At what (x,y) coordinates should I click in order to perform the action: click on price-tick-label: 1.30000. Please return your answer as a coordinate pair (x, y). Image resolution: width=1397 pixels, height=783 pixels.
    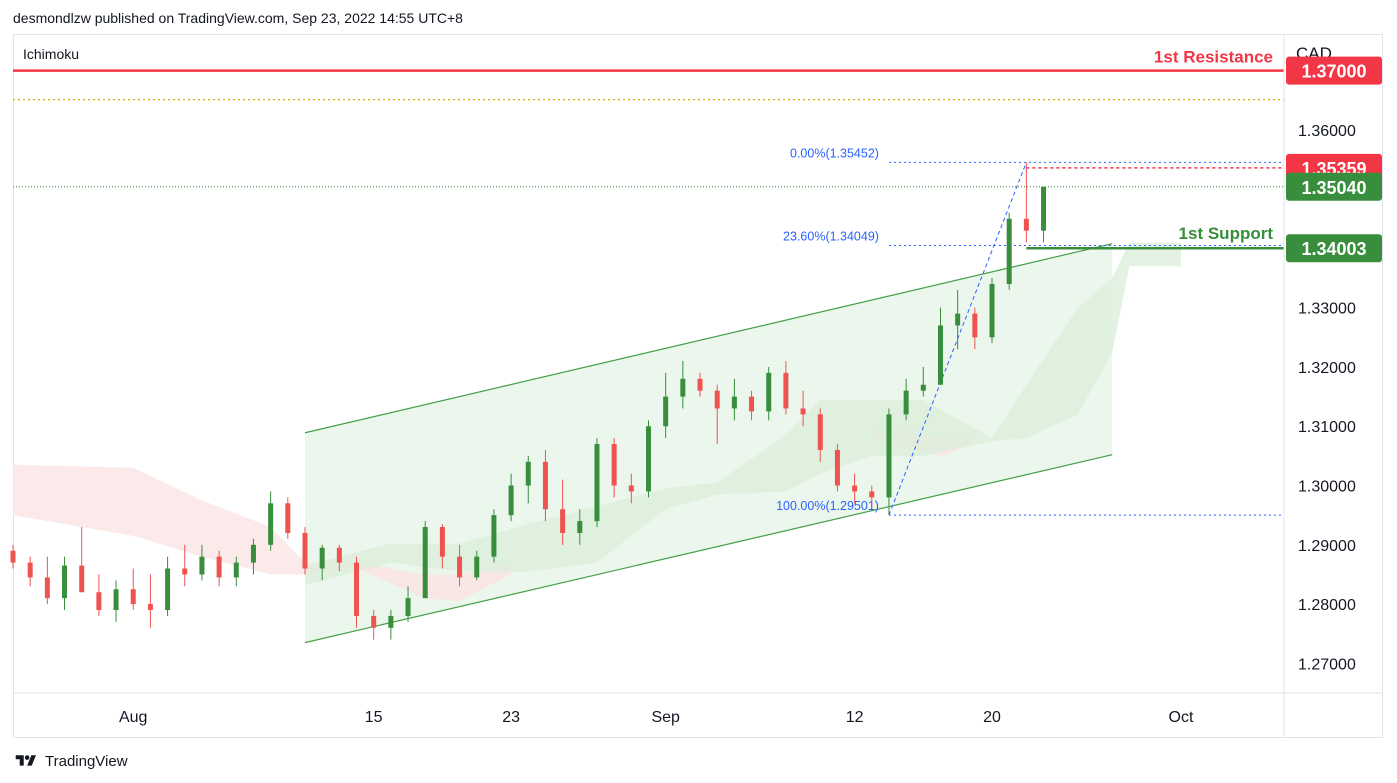
    Looking at the image, I should click on (1327, 487).